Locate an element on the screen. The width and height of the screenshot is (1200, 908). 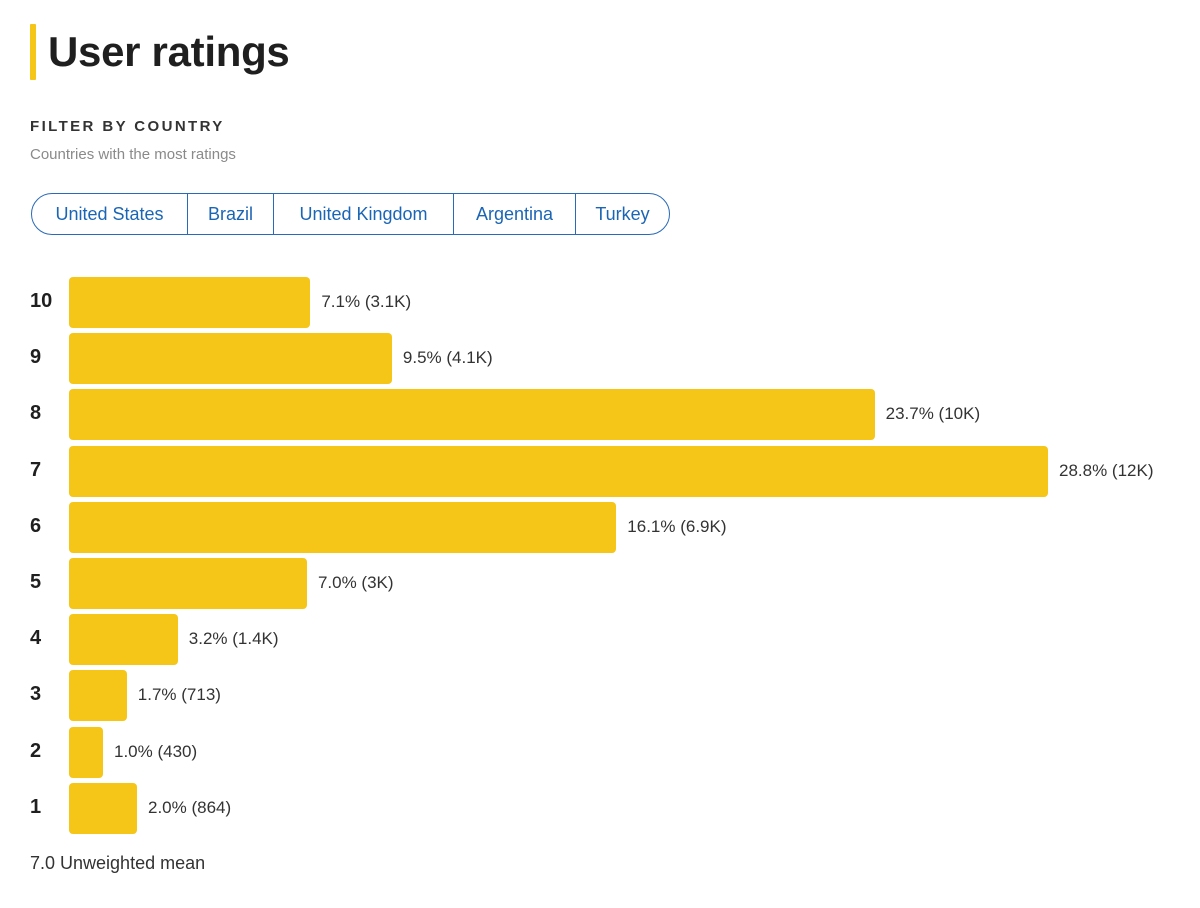
filter-subtitle: Countries with the most ratings is located at coordinates (133, 154).